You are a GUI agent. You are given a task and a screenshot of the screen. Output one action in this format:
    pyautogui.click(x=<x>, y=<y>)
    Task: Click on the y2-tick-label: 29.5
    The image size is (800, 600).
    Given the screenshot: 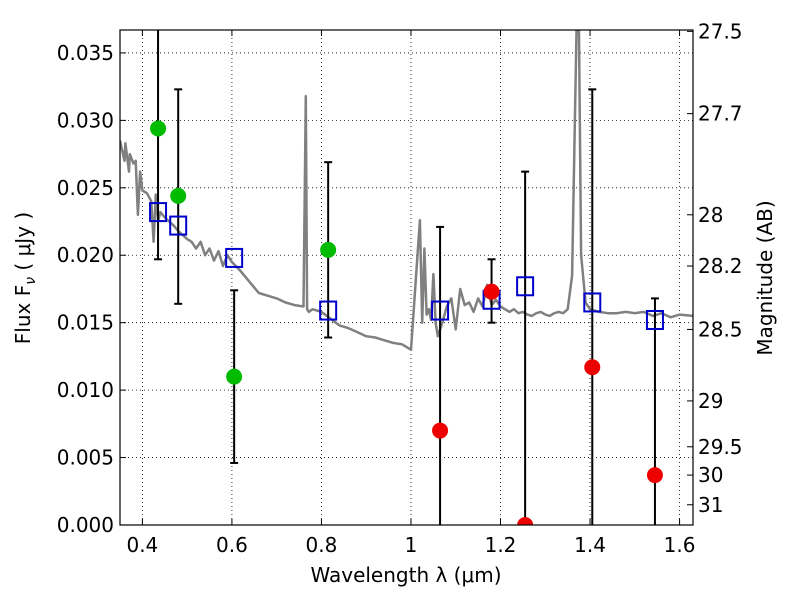 What is the action you would take?
    pyautogui.click(x=720, y=447)
    